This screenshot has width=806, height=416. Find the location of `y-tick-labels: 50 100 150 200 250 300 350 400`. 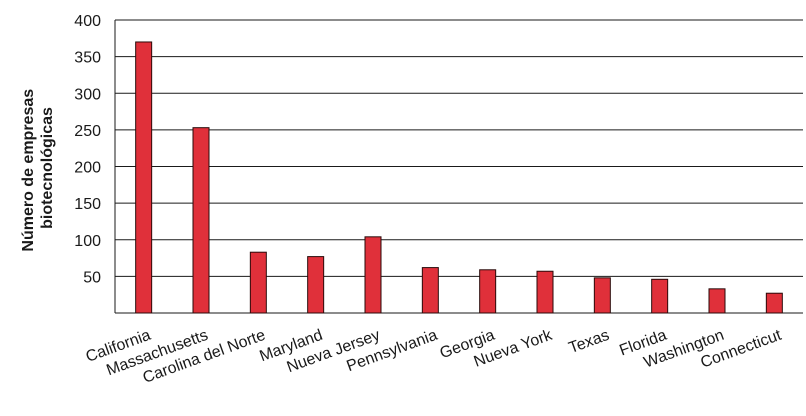

y-tick-labels: 50 100 150 200 250 300 350 400 is located at coordinates (87, 149).